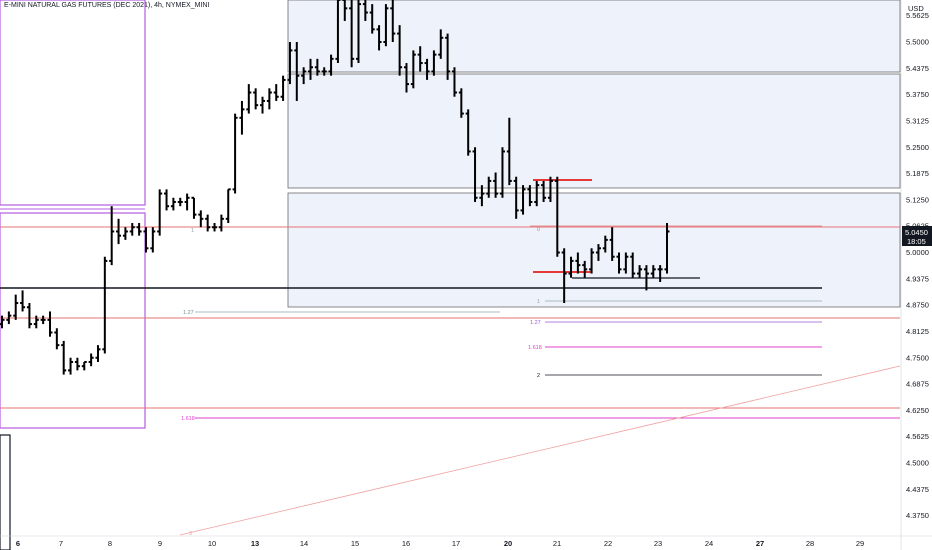 This screenshot has width=932, height=550. Describe the element at coordinates (188, 419) in the screenshot. I see `fib-label-1618-left: 1.618` at that location.